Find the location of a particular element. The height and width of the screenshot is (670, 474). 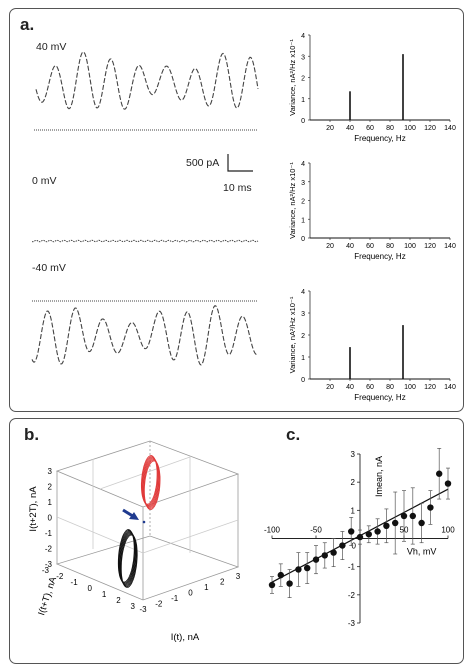

x-tick-label: -3 is located at coordinates (143, 609).